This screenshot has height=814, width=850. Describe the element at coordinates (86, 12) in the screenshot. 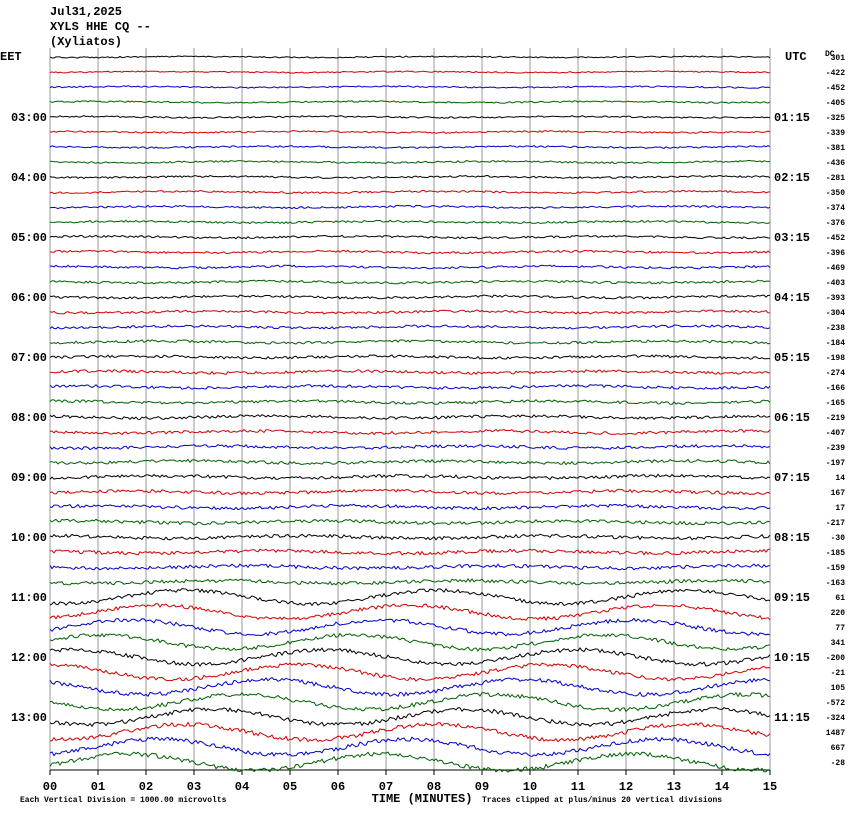

I see `date: Jul31,2025` at that location.